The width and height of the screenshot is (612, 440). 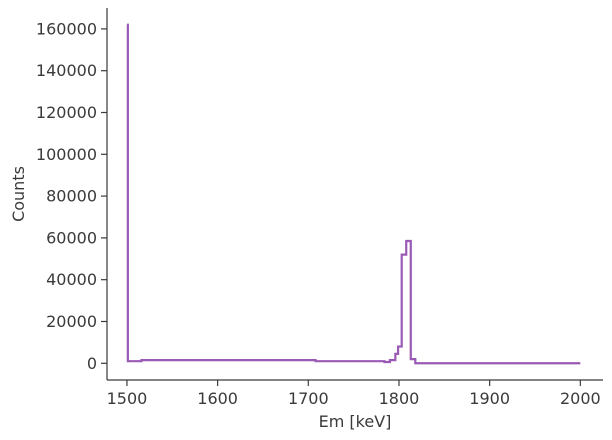 What do you see at coordinates (66, 28) in the screenshot?
I see `y-tick-label: 160000` at bounding box center [66, 28].